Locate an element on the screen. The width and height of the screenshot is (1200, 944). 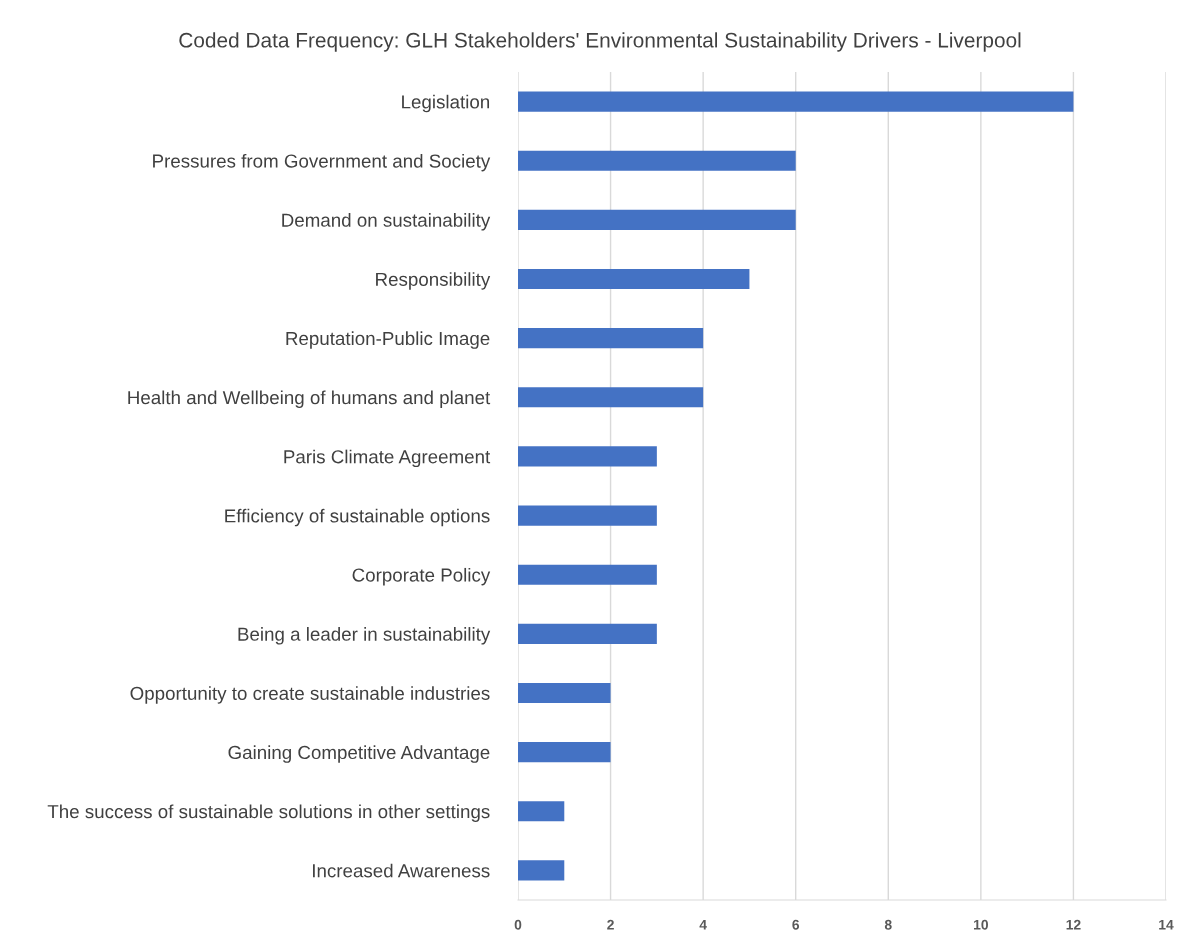
x-tick-label: 0 is located at coordinates (518, 924).